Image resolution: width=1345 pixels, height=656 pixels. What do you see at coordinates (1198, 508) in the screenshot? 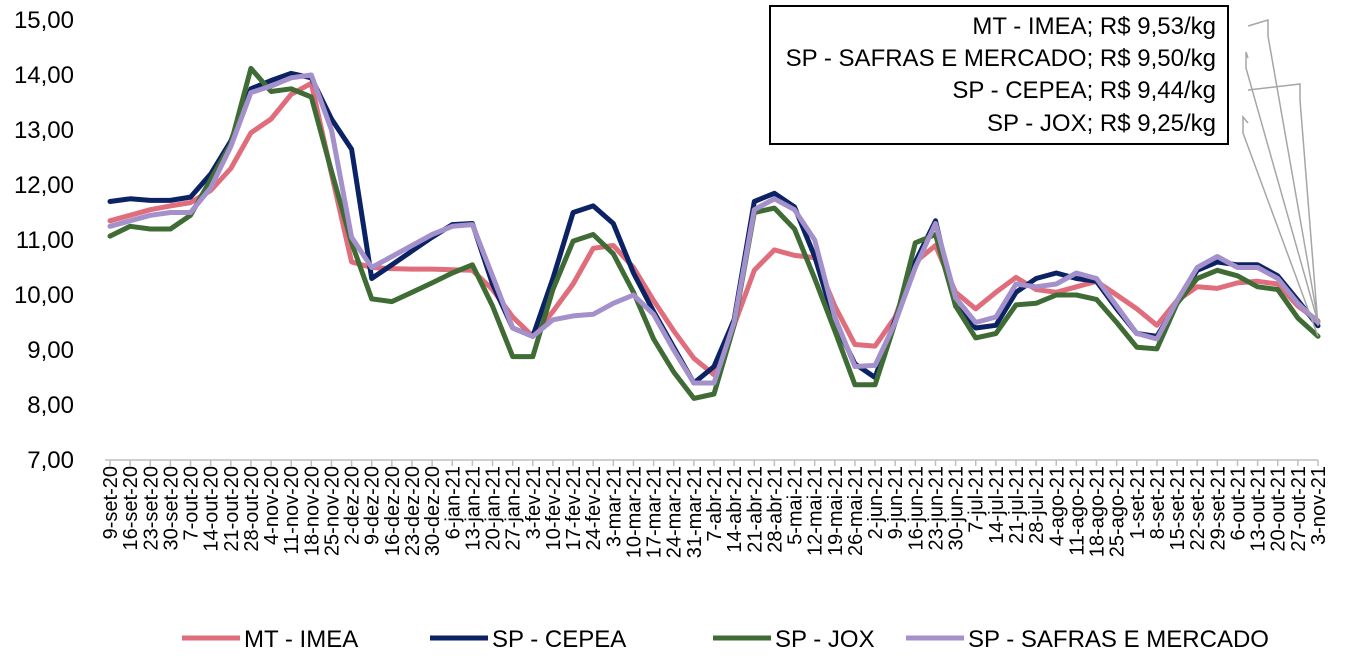
I see `x-tick-label: 22-set-21` at bounding box center [1198, 508].